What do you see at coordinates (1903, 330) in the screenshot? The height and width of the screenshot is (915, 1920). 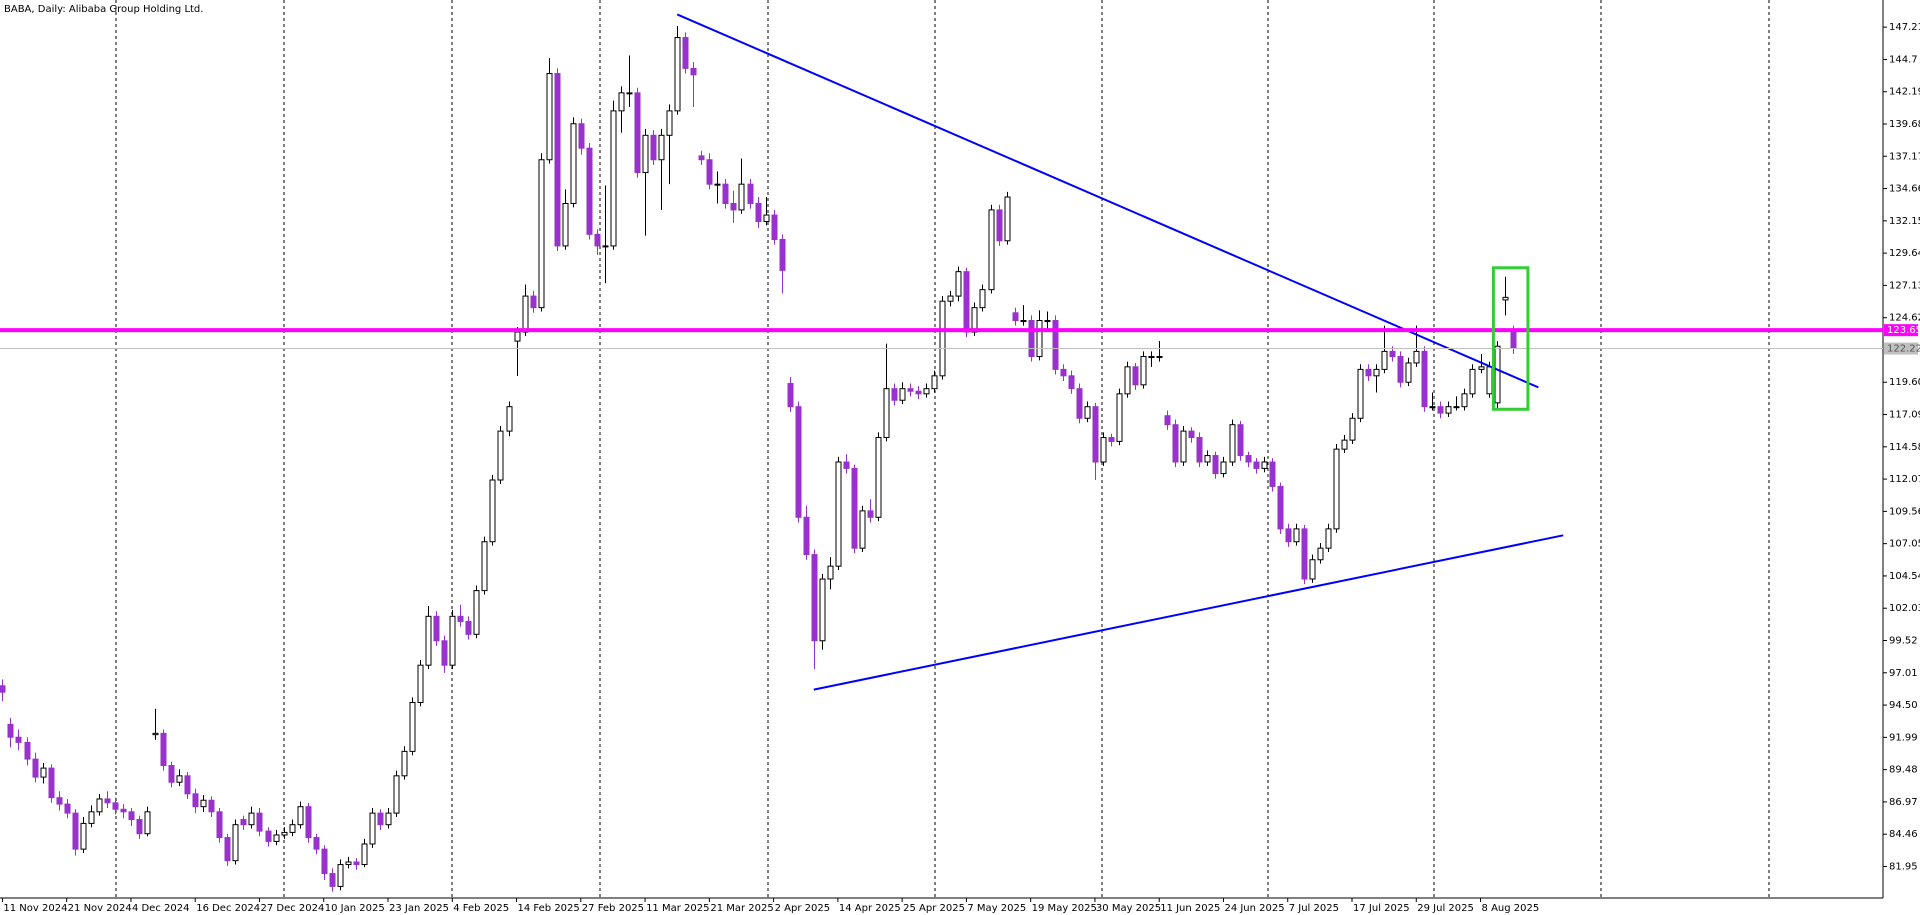 I see `price-label: 123.65` at bounding box center [1903, 330].